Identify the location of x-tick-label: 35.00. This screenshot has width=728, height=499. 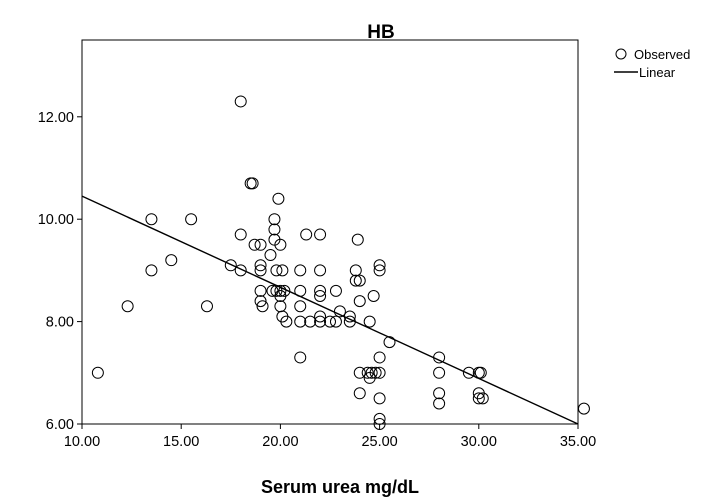
(578, 442).